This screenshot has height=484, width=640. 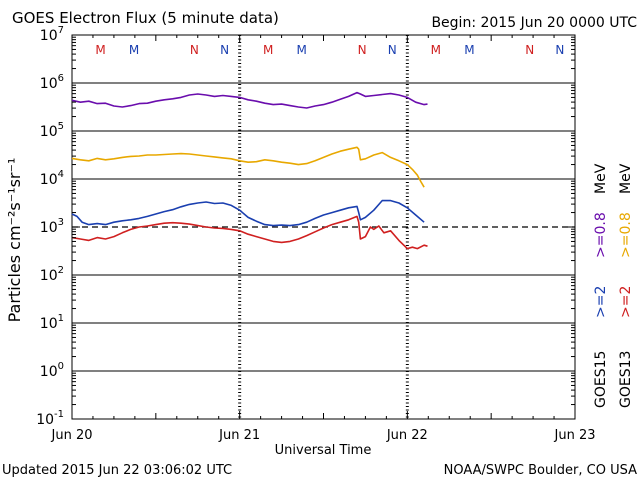 What do you see at coordinates (626, 379) in the screenshot?
I see `legend-goes13: GOES13` at bounding box center [626, 379].